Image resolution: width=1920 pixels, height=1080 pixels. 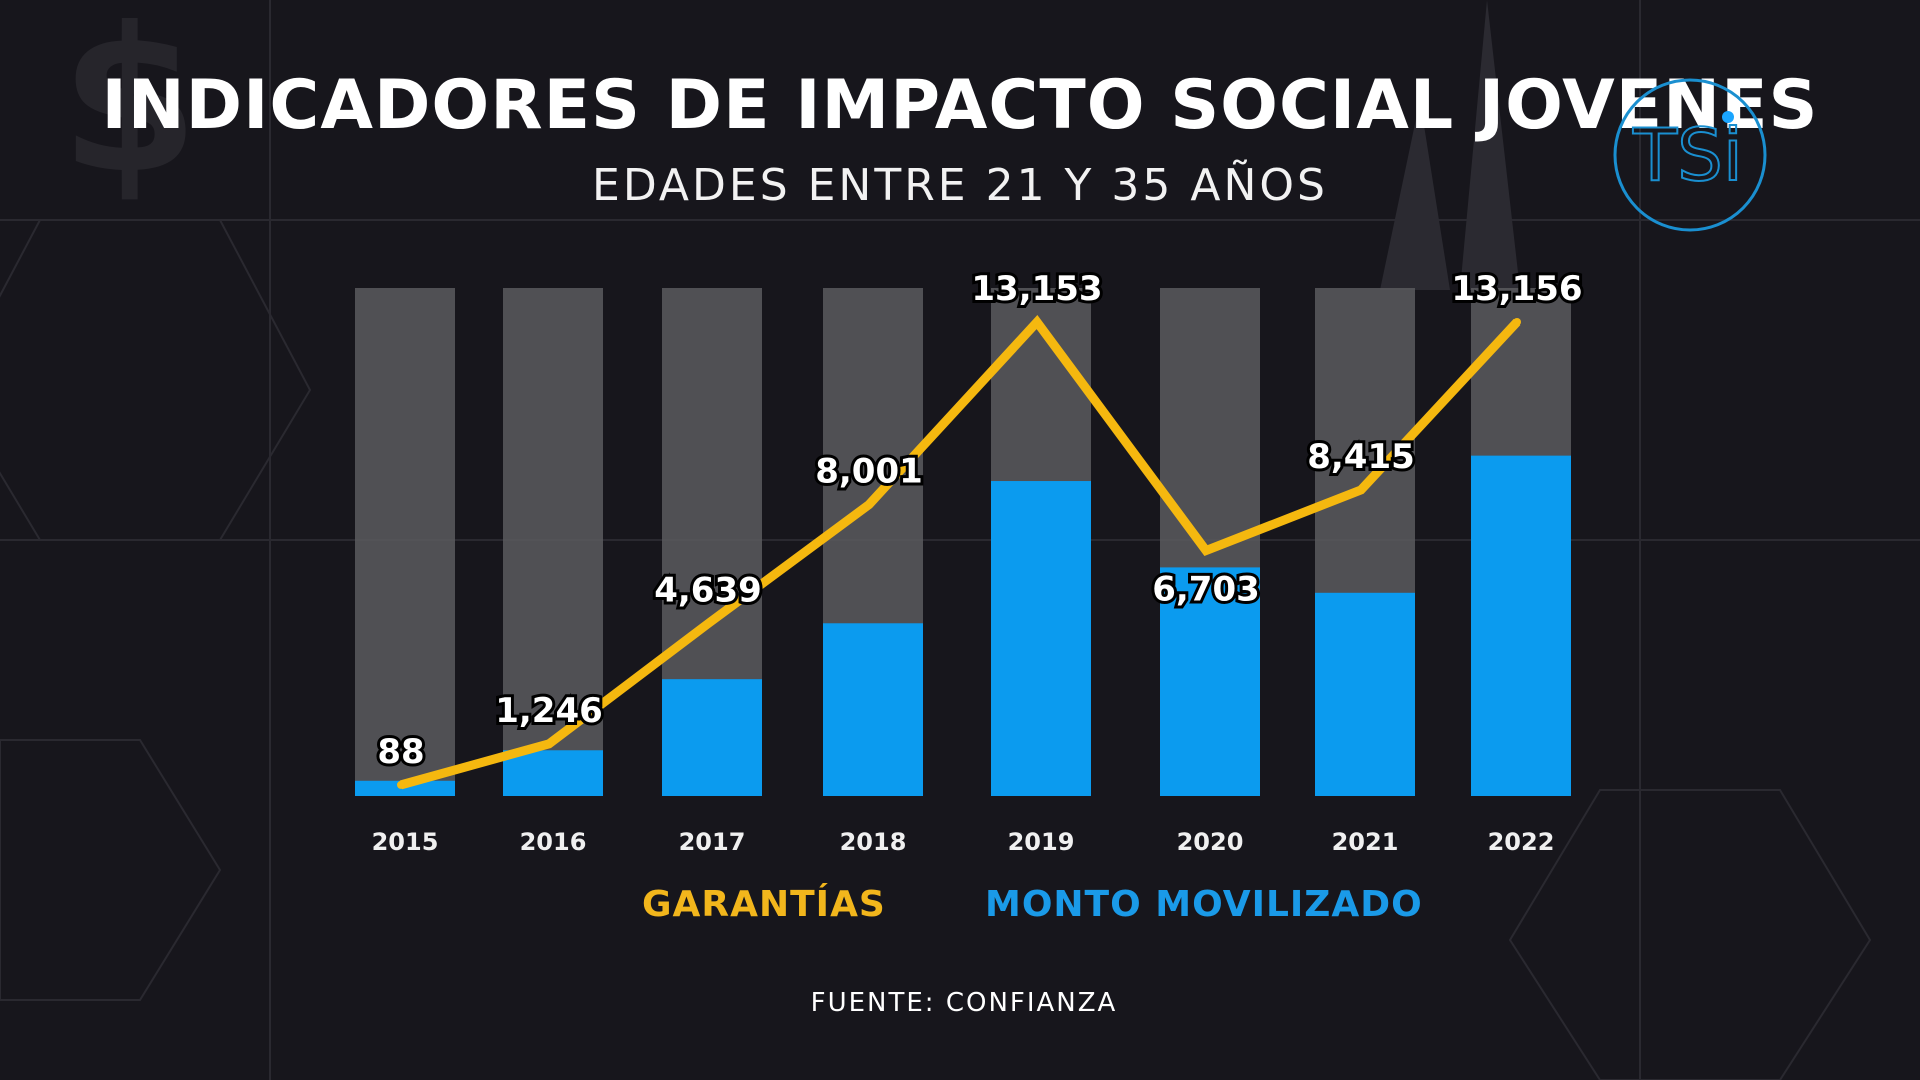 I want to click on garantias-point-2018, so click(x=869, y=504).